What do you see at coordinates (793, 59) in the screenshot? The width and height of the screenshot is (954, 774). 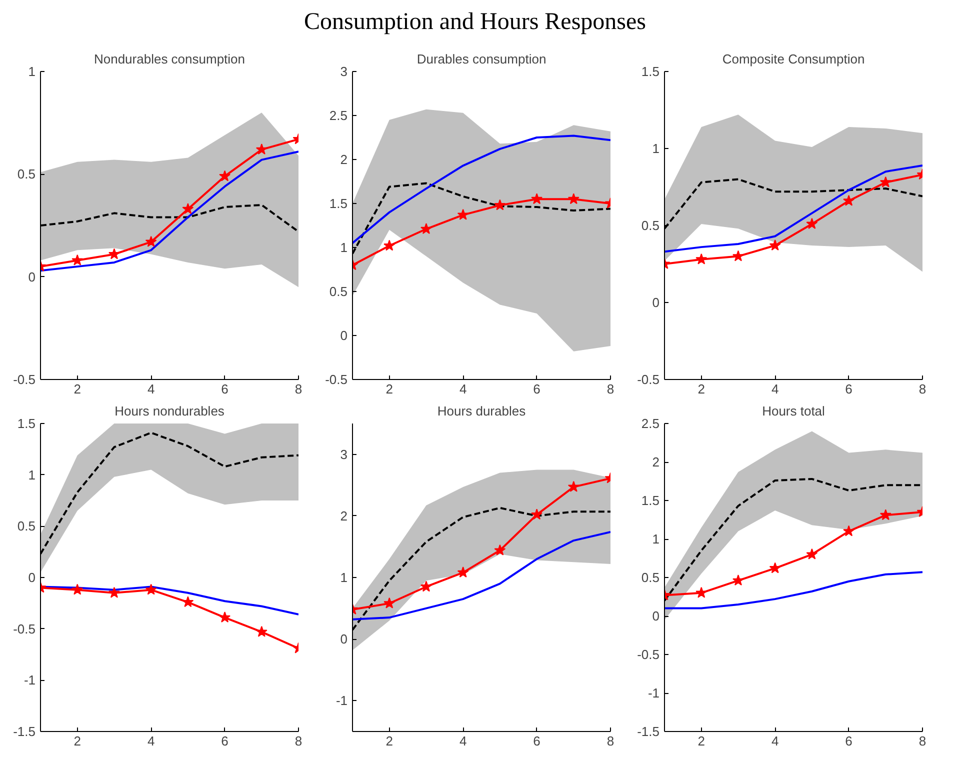 I see `chart-title: Composite Consumption` at bounding box center [793, 59].